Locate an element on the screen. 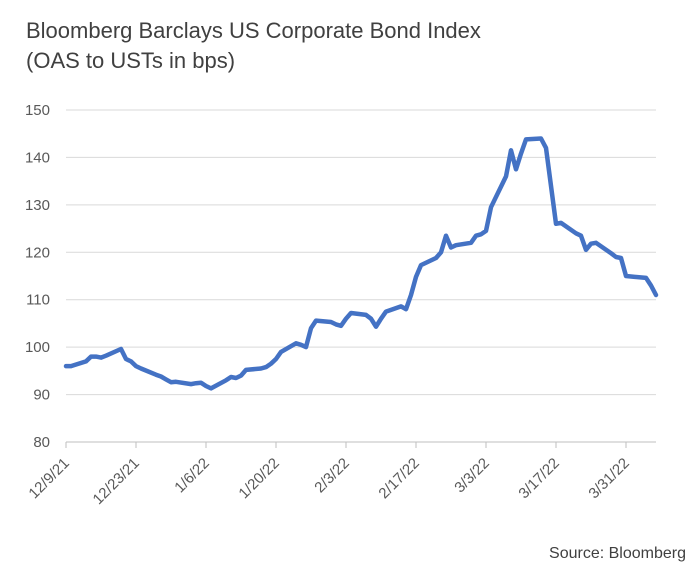  x-tick-label: 1/6/22 is located at coordinates (192, 476).